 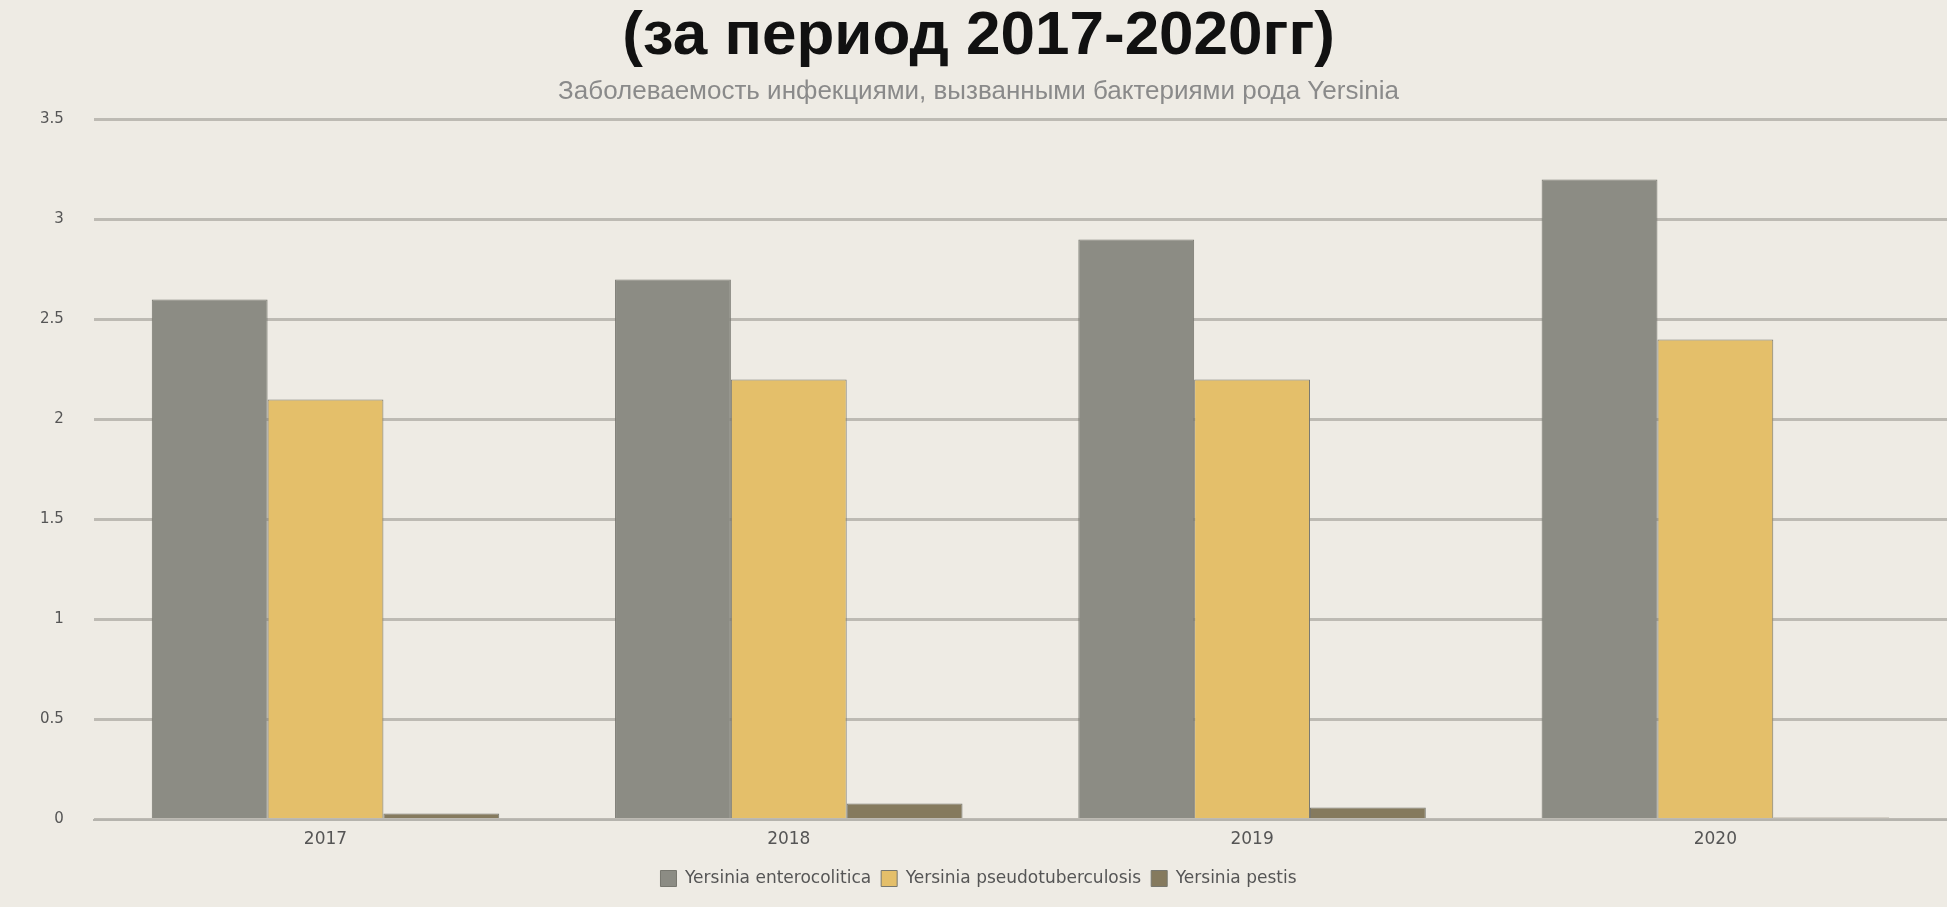 What do you see at coordinates (1023, 876) in the screenshot?
I see `legend-label: Yersinia pseudotuberculosis` at bounding box center [1023, 876].